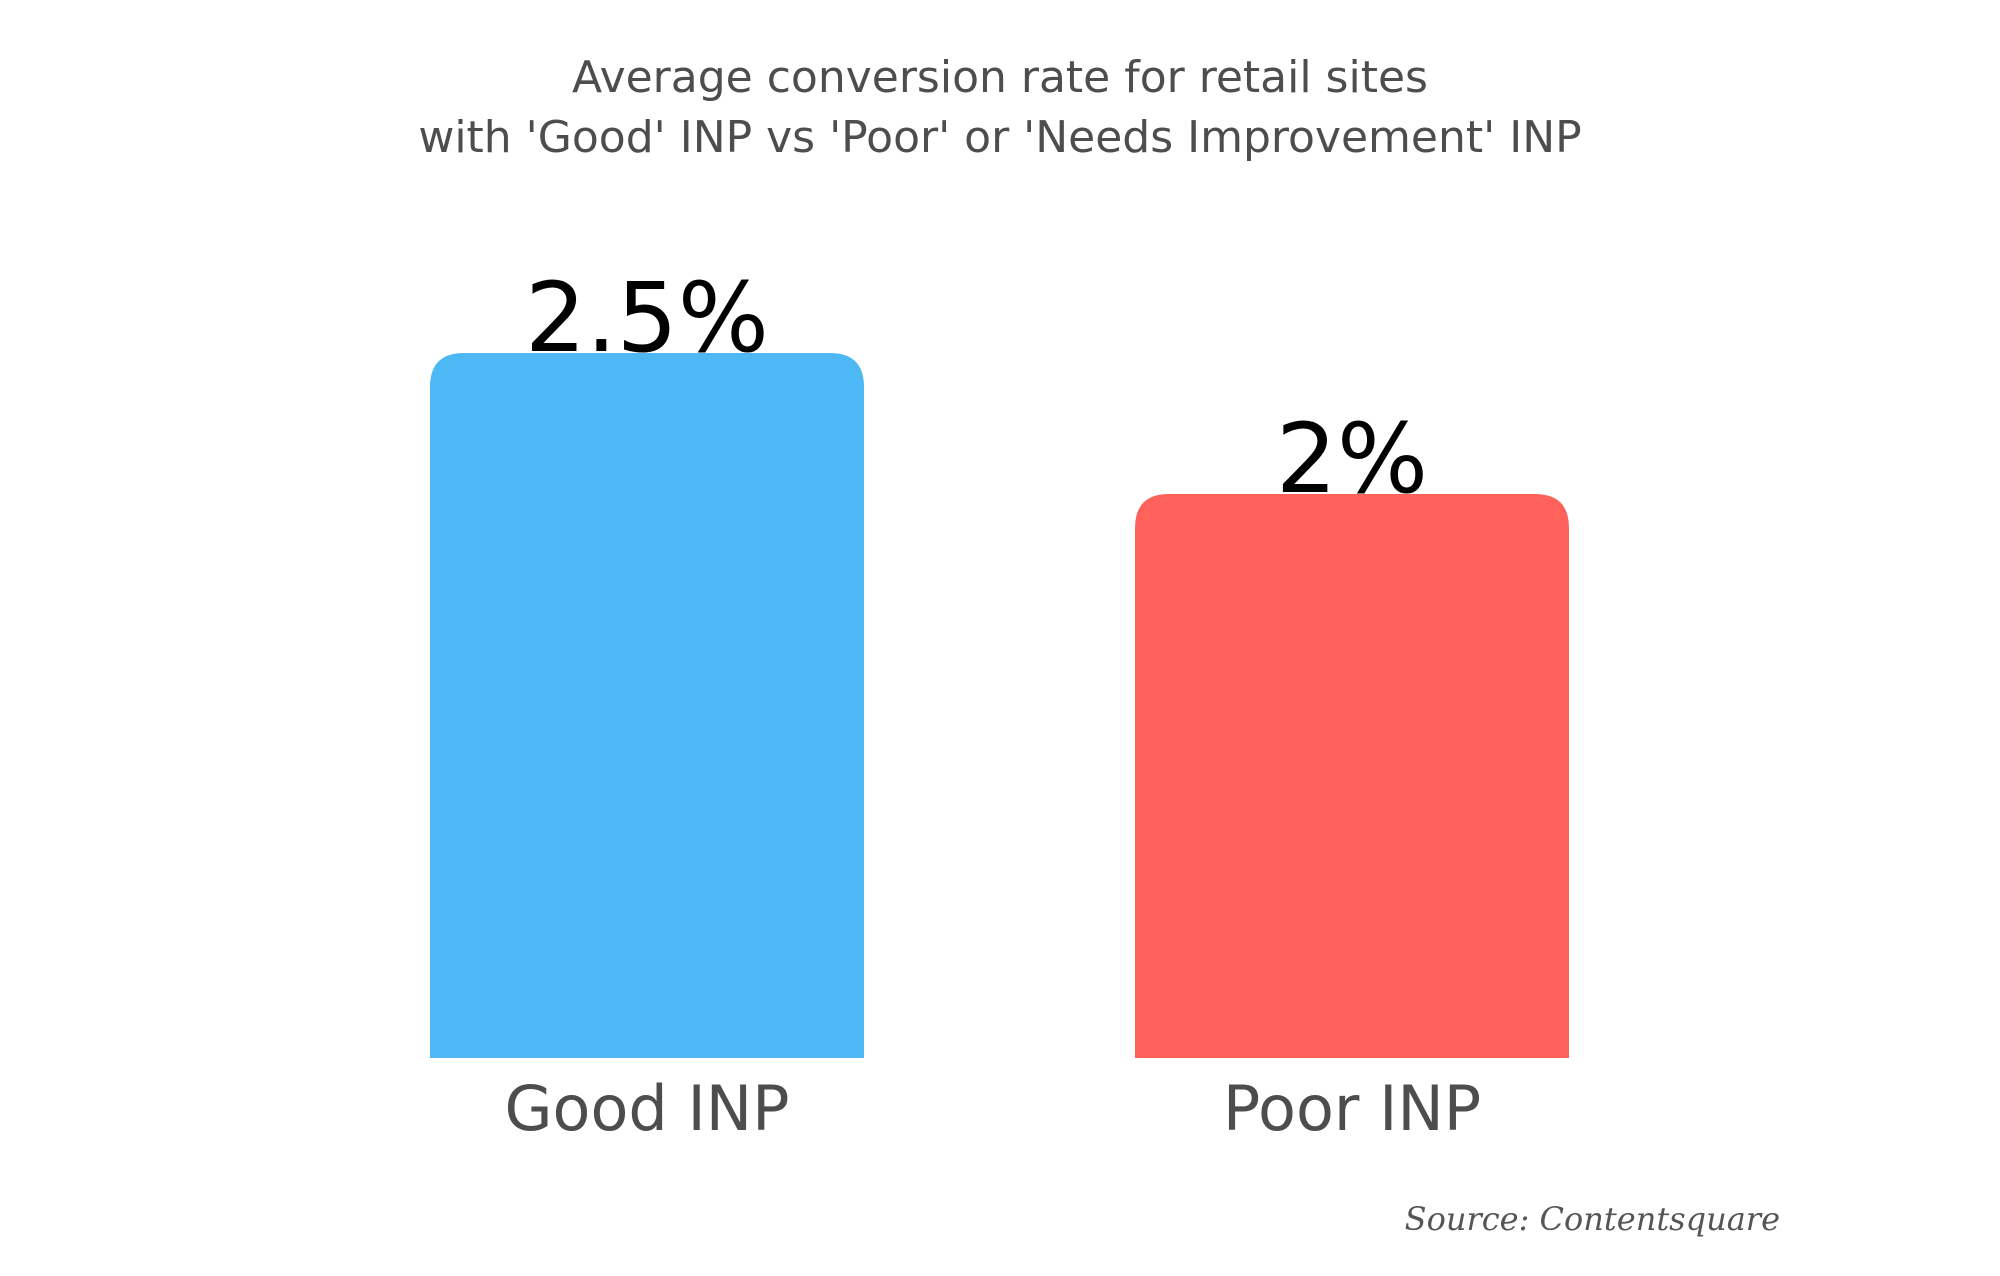 Image resolution: width=2000 pixels, height=1276 pixels. What do you see at coordinates (1352, 776) in the screenshot?
I see `bar-poor-inp` at bounding box center [1352, 776].